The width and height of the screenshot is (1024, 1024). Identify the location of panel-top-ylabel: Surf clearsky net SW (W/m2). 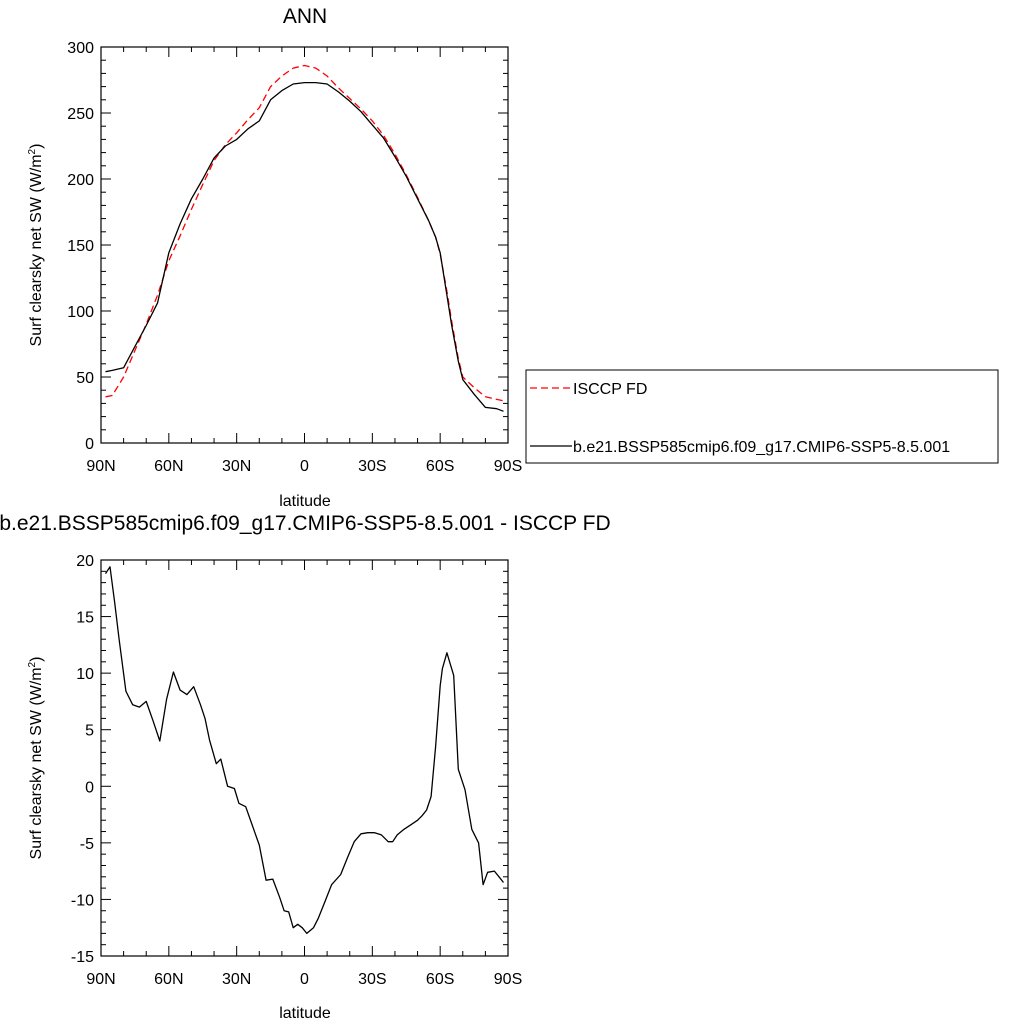
(36, 245).